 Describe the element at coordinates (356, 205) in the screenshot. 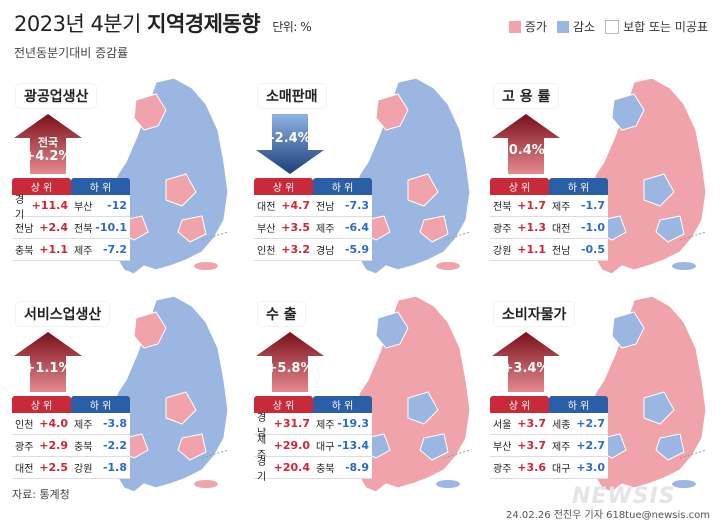

I see `down-value: -7.3` at that location.